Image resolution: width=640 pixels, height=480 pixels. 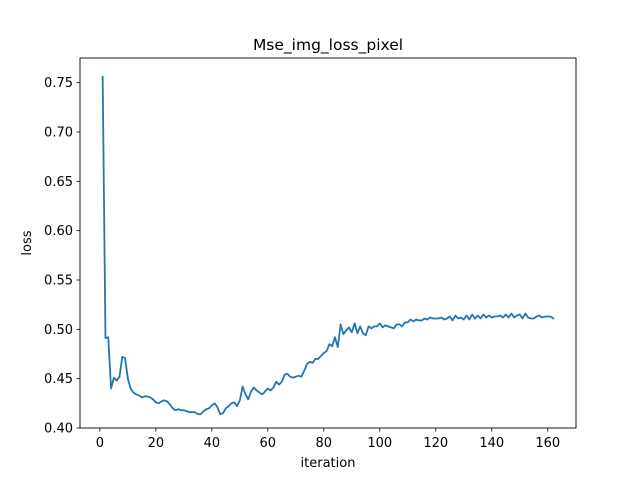 What do you see at coordinates (379, 443) in the screenshot?
I see `x-tick-label: 100` at bounding box center [379, 443].